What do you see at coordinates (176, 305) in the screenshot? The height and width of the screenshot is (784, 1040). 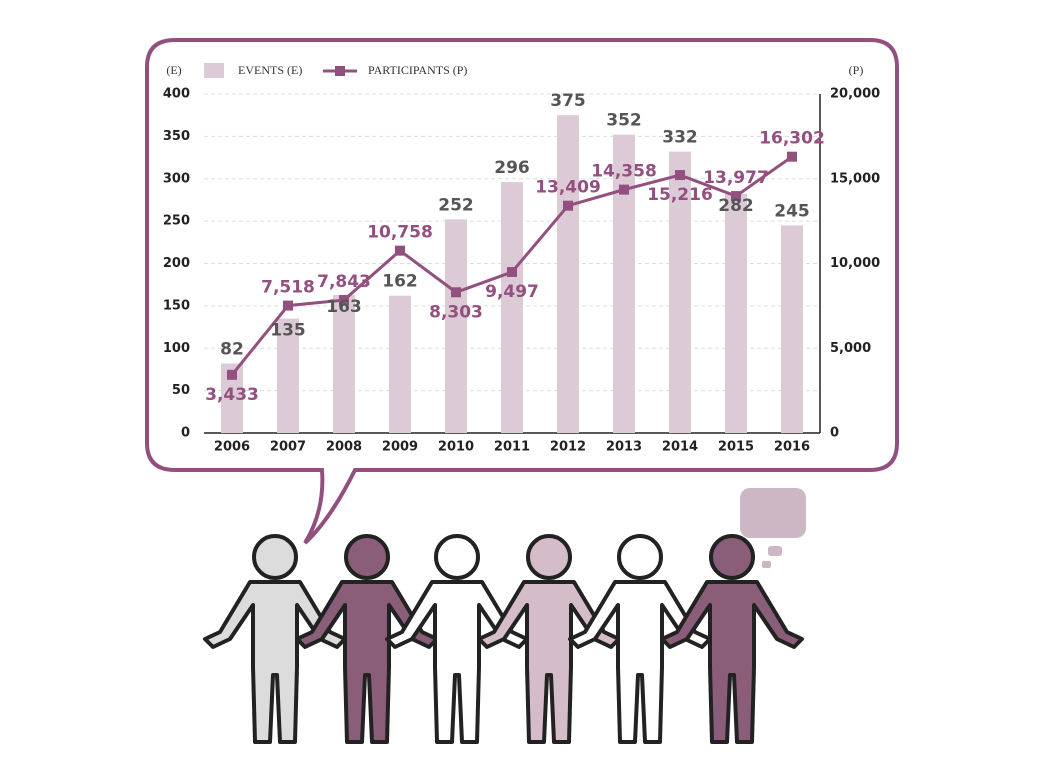 I see `y-tick-label: 150` at bounding box center [176, 305].